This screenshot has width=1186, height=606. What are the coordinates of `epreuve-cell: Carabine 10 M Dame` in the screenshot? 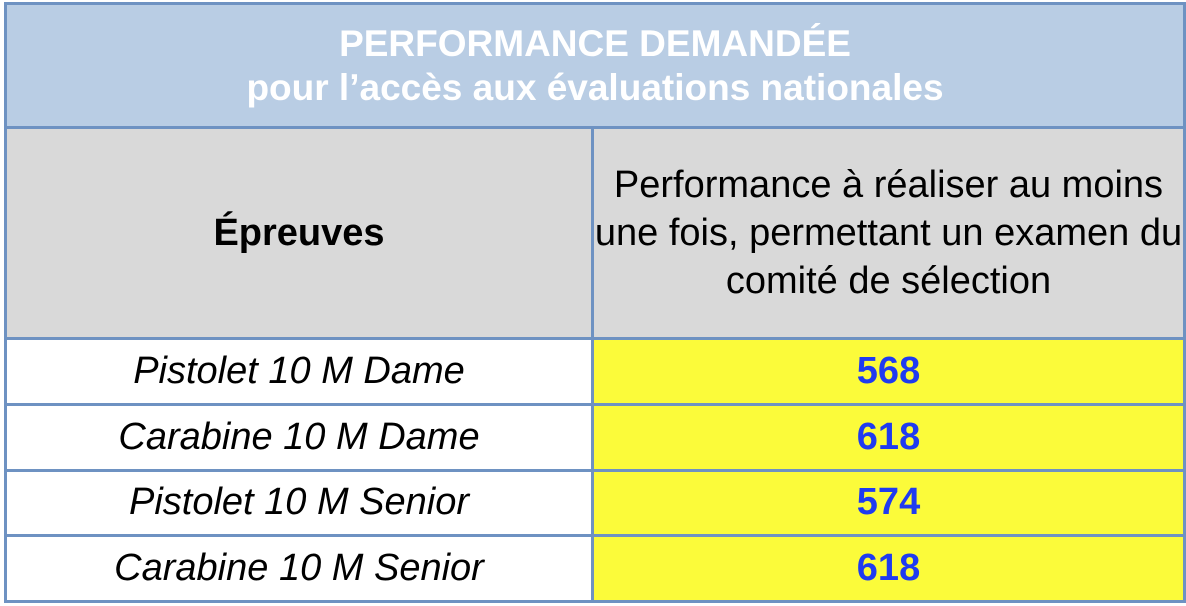 It's located at (299, 437).